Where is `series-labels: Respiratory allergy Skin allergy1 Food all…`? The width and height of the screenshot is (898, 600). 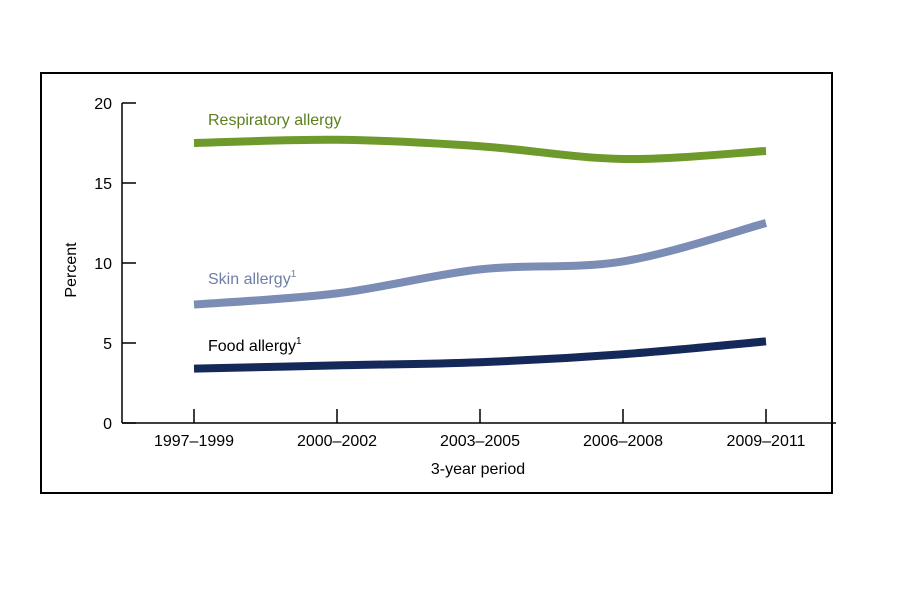
series-labels: Respiratory allergy Skin allergy1 Food all… is located at coordinates (274, 233).